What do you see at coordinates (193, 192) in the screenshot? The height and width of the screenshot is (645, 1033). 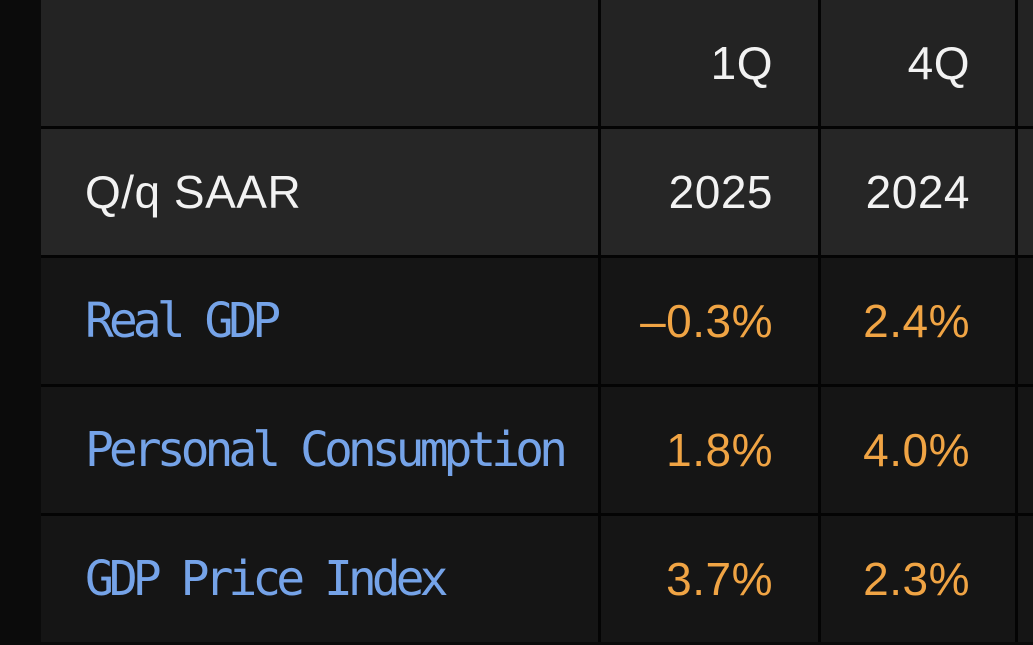 I see `measure-label-qq-saar: Q/q SAAR` at bounding box center [193, 192].